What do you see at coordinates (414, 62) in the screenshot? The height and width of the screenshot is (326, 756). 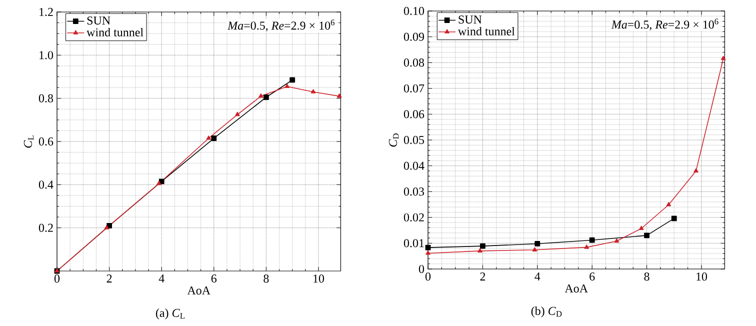 I see `y-tick-label: 0.08` at bounding box center [414, 62].